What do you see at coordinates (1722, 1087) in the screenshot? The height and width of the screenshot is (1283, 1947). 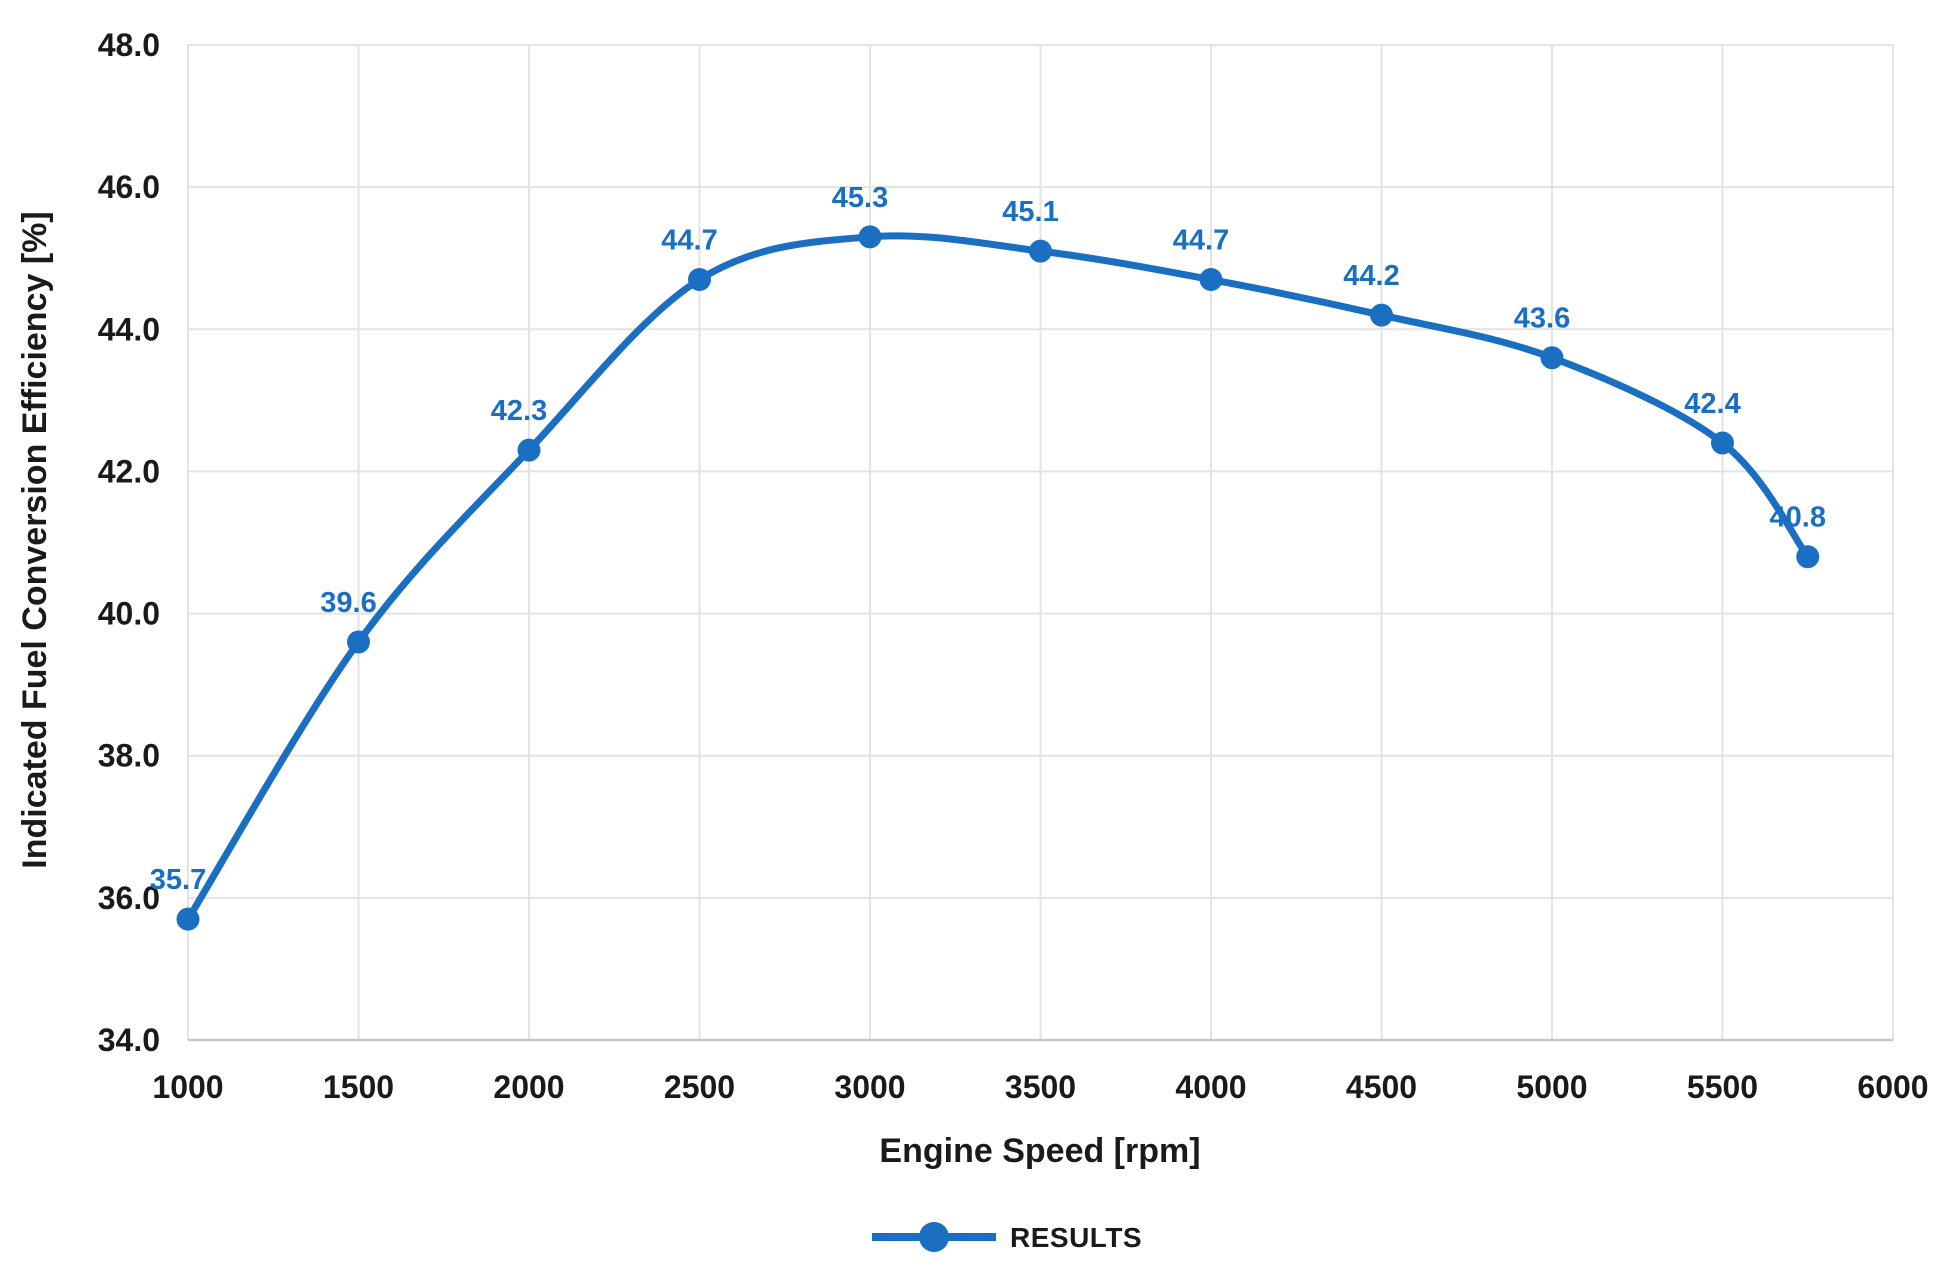 I see `x-tick-label: 5500` at bounding box center [1722, 1087].